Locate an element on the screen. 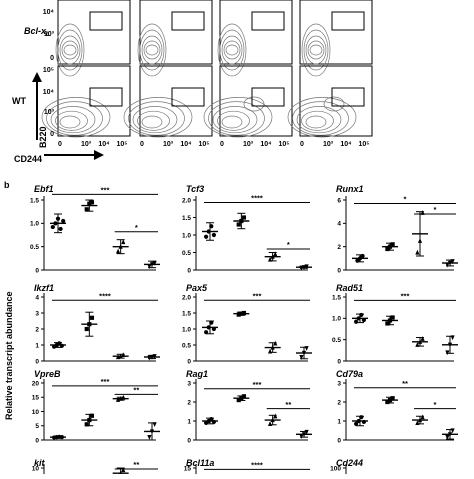 The height and width of the screenshot is (479, 474). flow-x-tick: 0 is located at coordinates (142, 144).